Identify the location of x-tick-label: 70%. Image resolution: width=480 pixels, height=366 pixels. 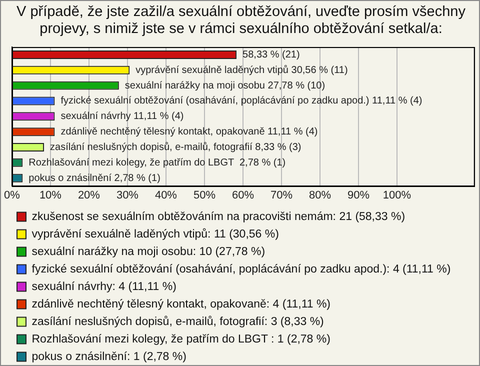
(281, 195).